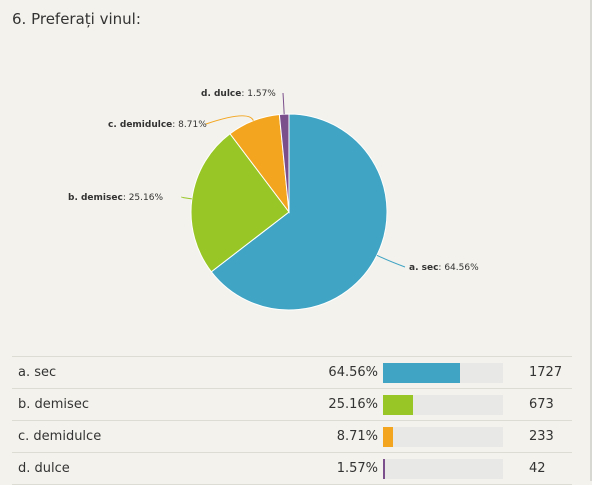  What do you see at coordinates (37, 372) in the screenshot?
I see `option-label: a. sec` at bounding box center [37, 372].